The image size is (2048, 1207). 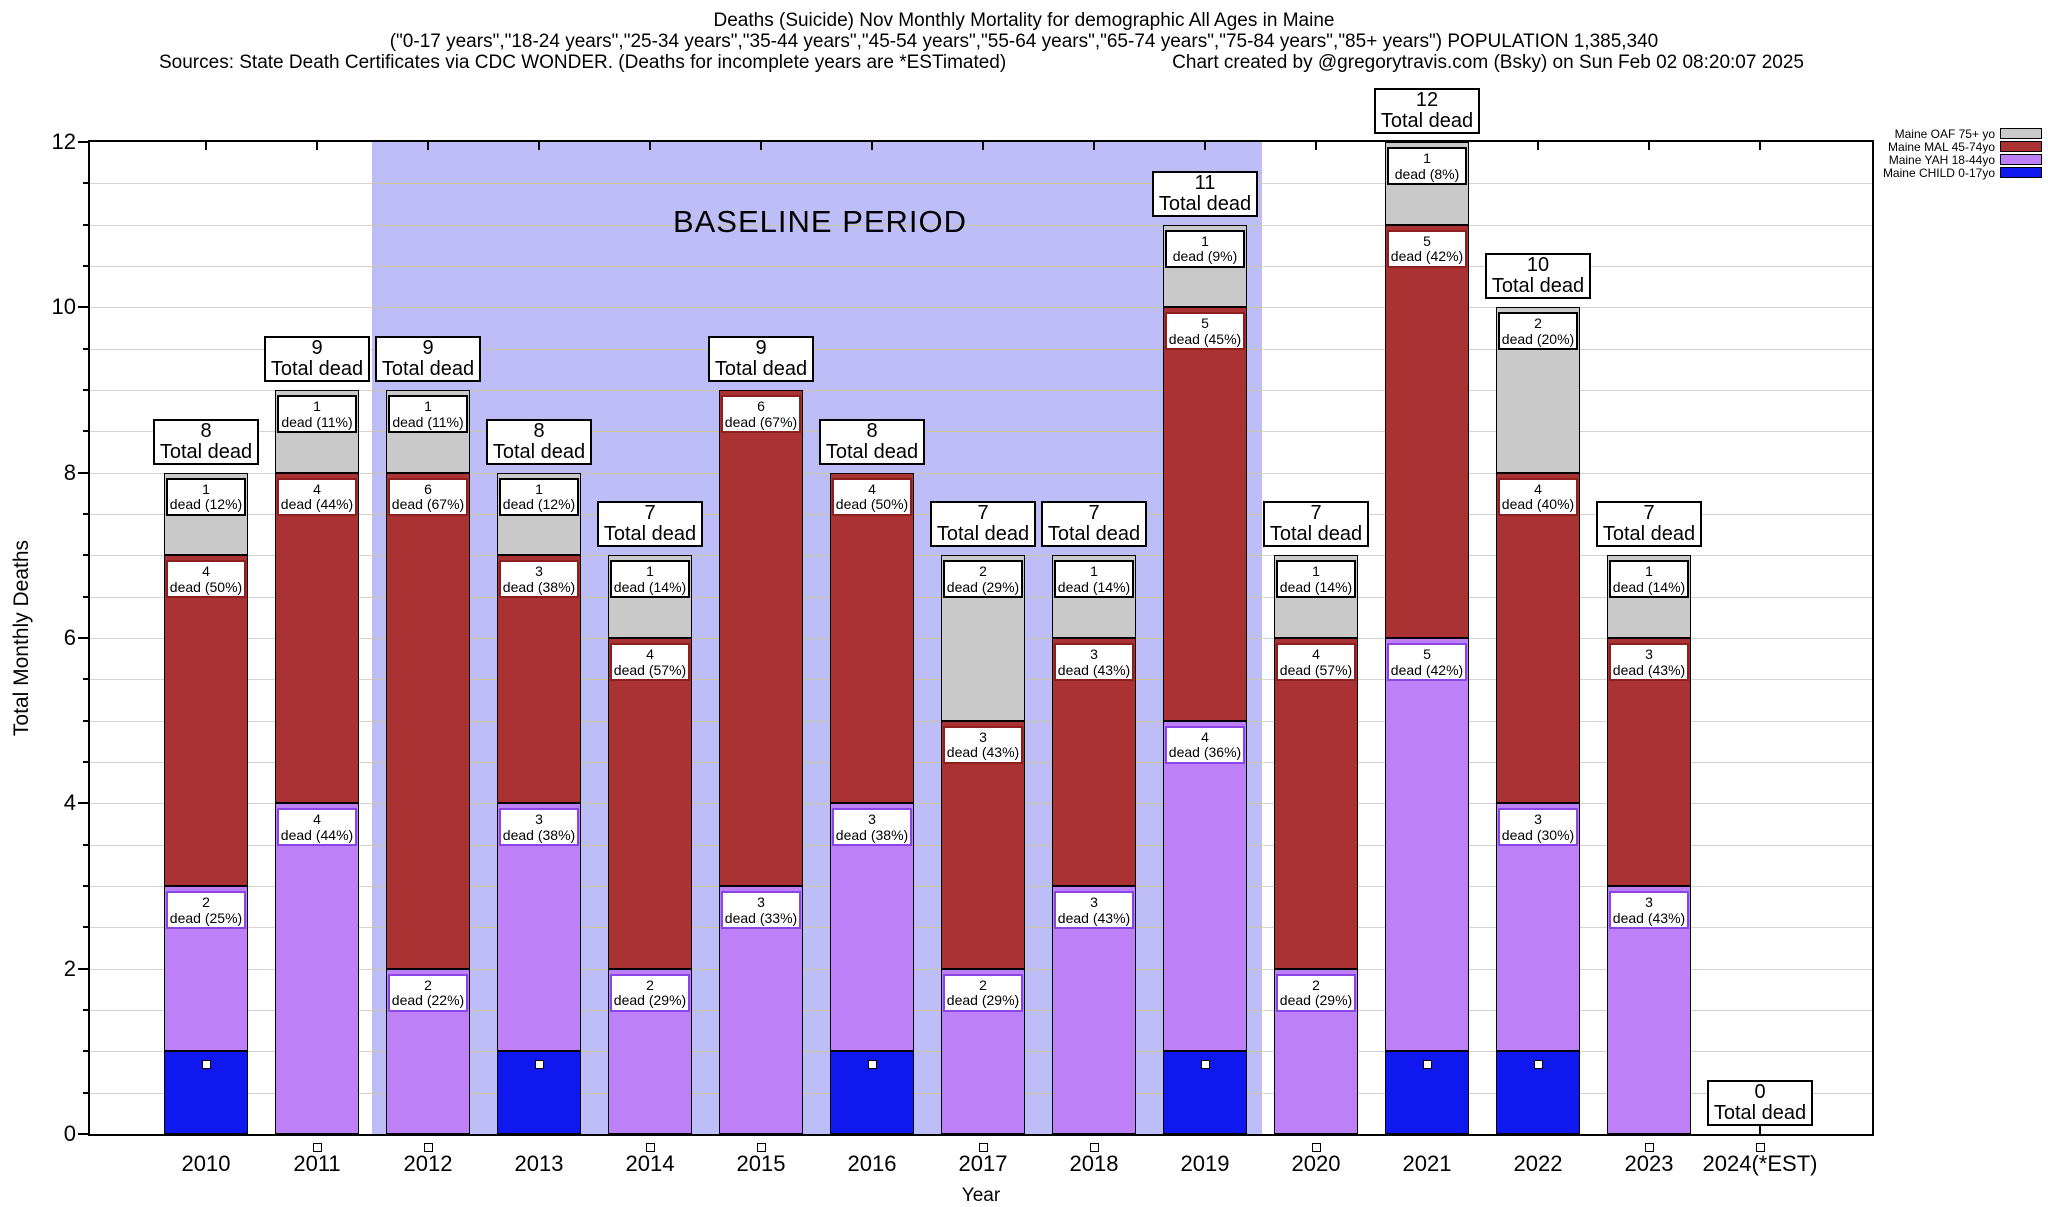 I want to click on segment-percent: dead (12%), so click(x=539, y=504).